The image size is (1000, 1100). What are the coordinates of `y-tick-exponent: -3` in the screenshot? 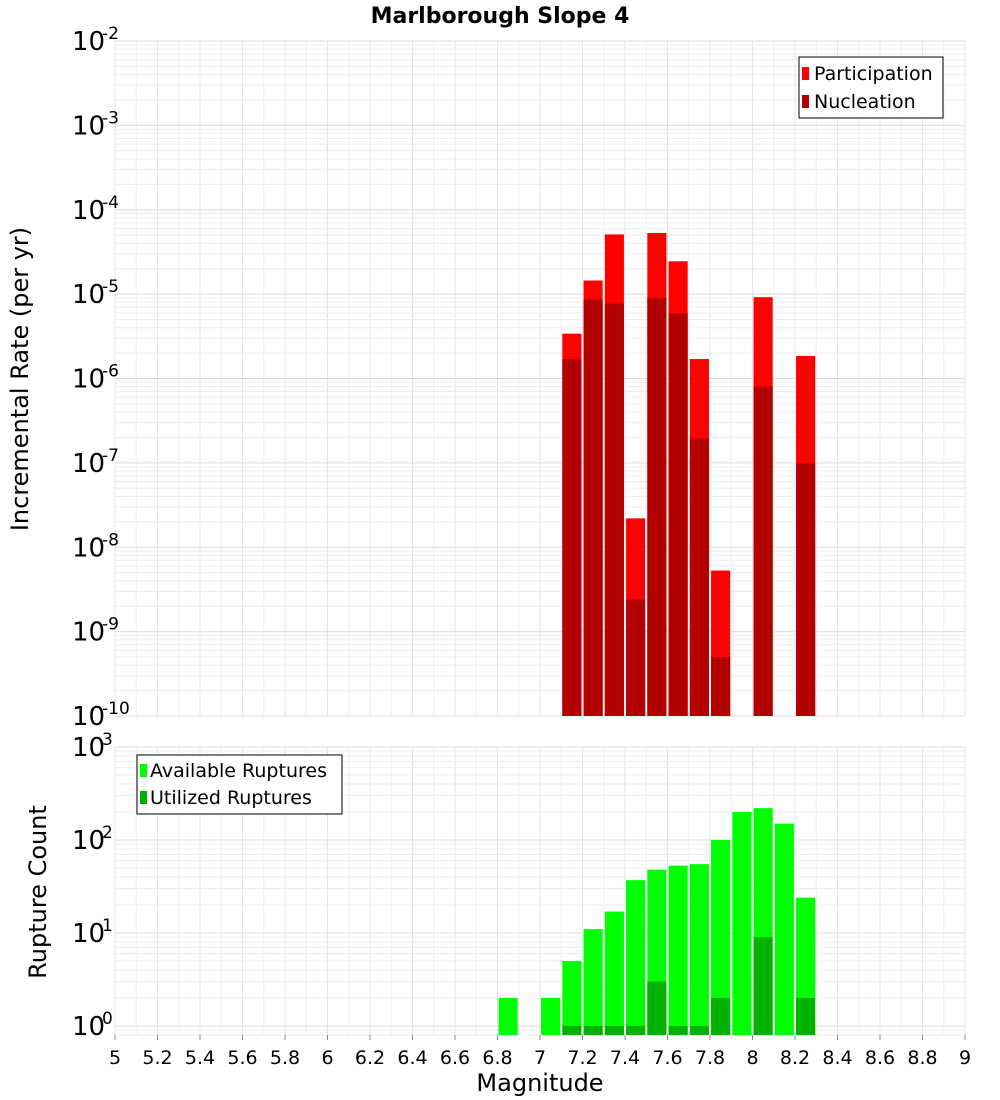 It's located at (110, 118).